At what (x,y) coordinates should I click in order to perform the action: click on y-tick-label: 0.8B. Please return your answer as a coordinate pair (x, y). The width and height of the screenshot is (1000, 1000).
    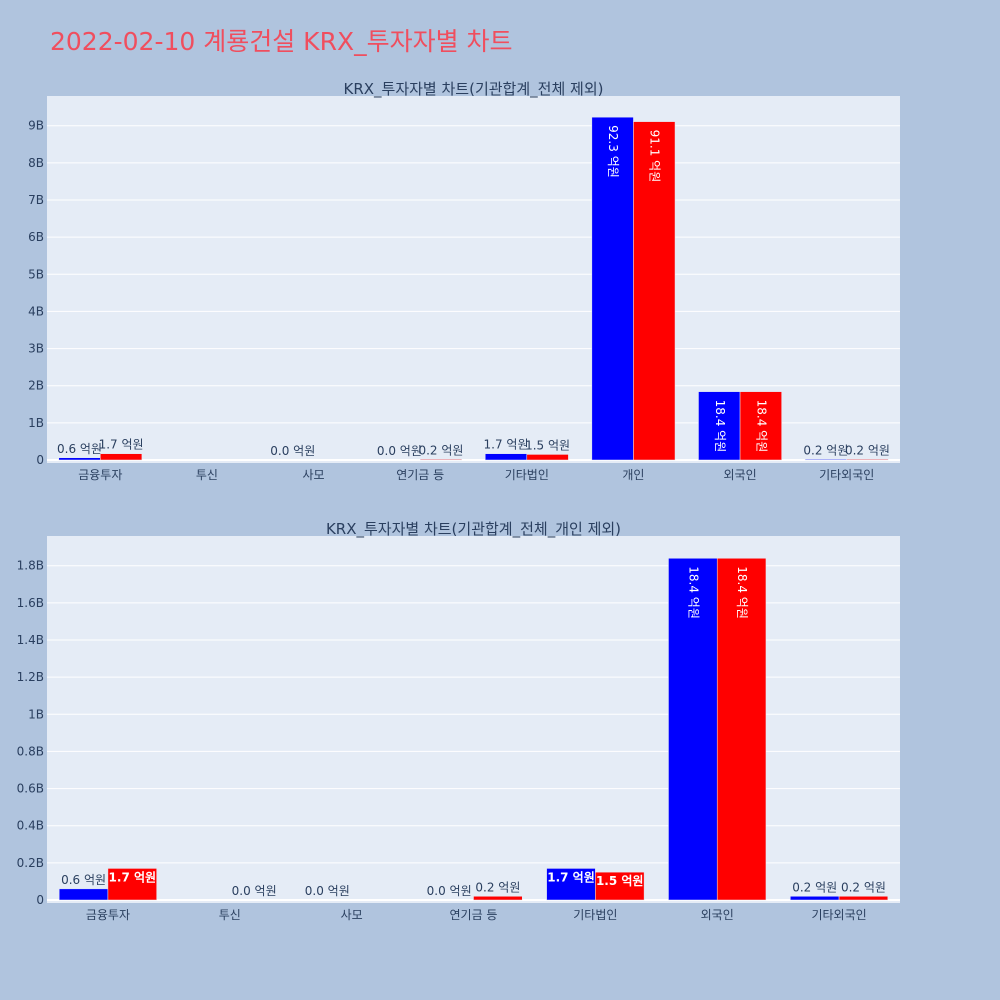
    Looking at the image, I should click on (30, 751).